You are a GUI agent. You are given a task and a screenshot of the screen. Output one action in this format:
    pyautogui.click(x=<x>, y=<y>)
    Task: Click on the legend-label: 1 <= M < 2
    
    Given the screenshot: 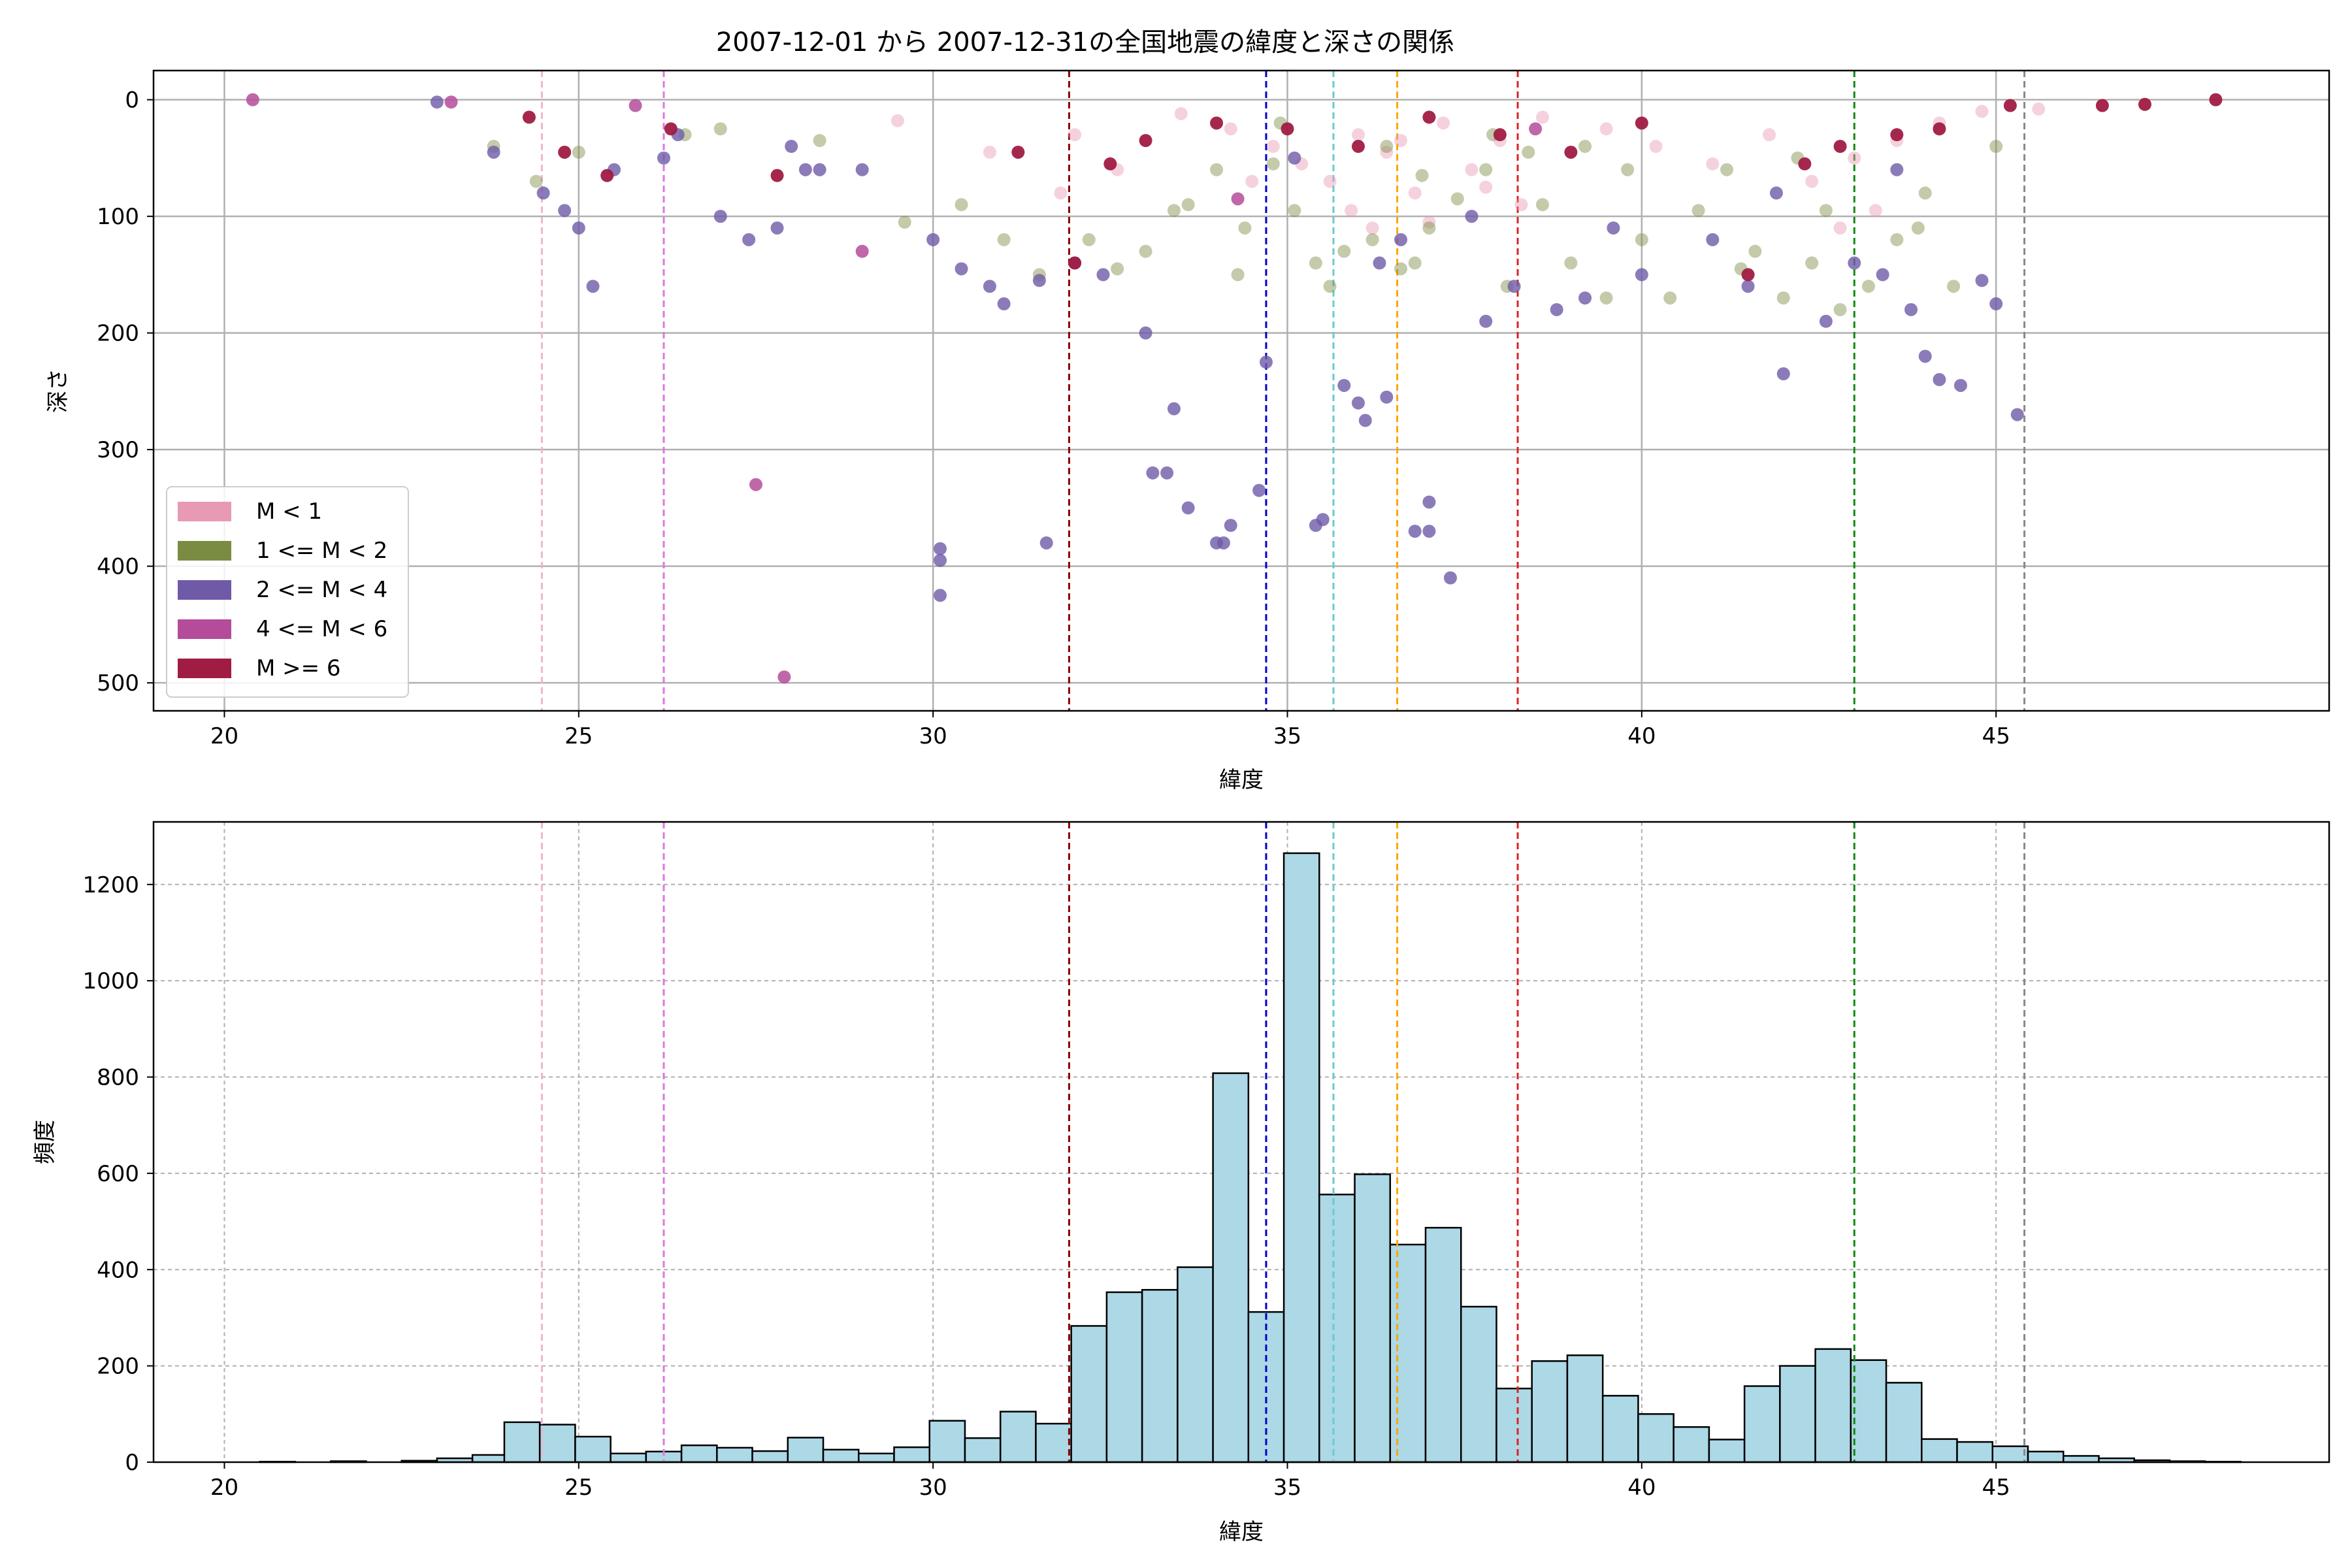 What is the action you would take?
    pyautogui.click(x=321, y=551)
    